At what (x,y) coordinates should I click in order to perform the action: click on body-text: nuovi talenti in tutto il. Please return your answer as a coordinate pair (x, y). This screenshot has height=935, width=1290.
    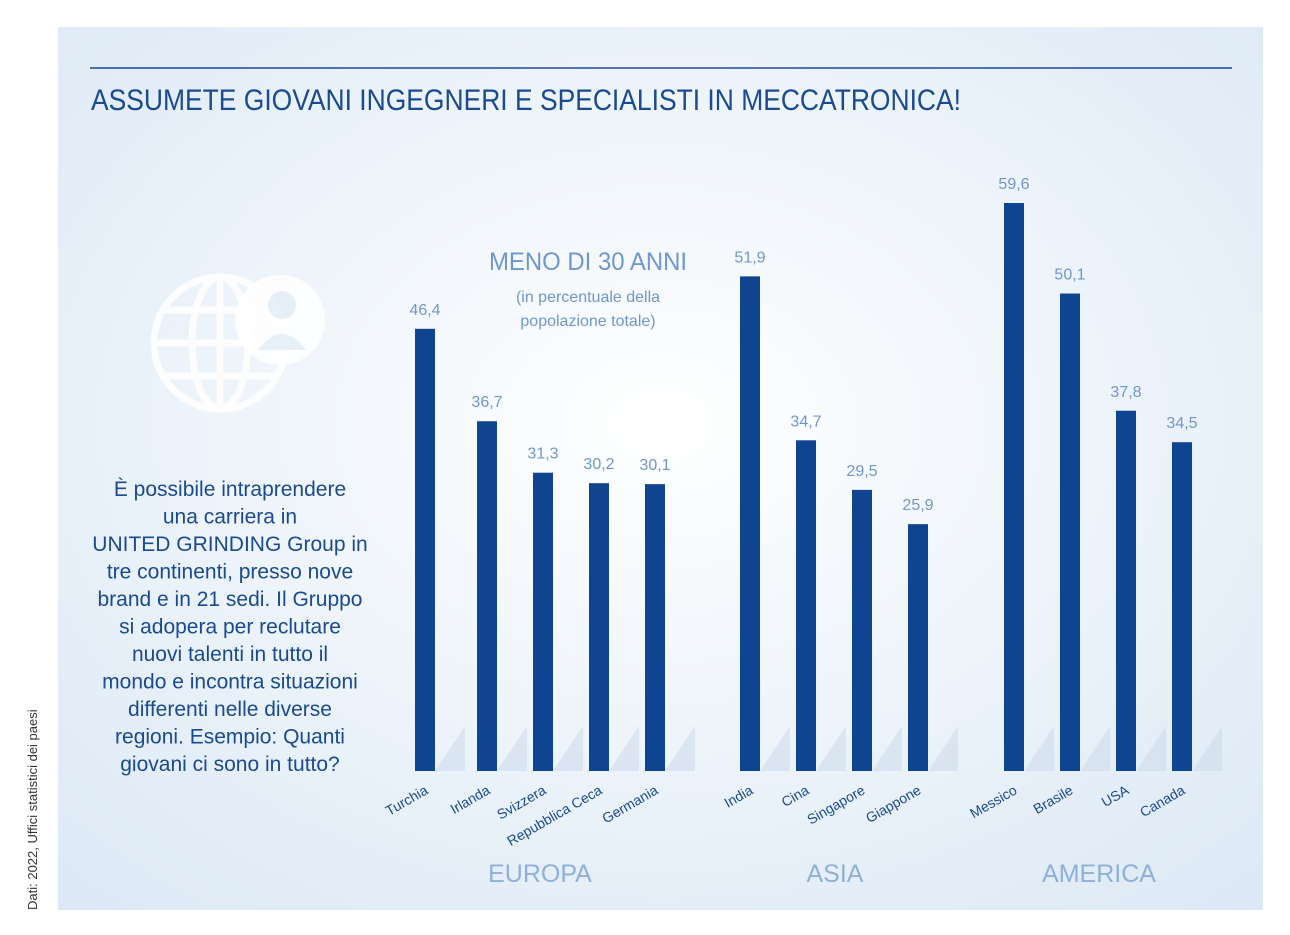
    Looking at the image, I should click on (230, 654).